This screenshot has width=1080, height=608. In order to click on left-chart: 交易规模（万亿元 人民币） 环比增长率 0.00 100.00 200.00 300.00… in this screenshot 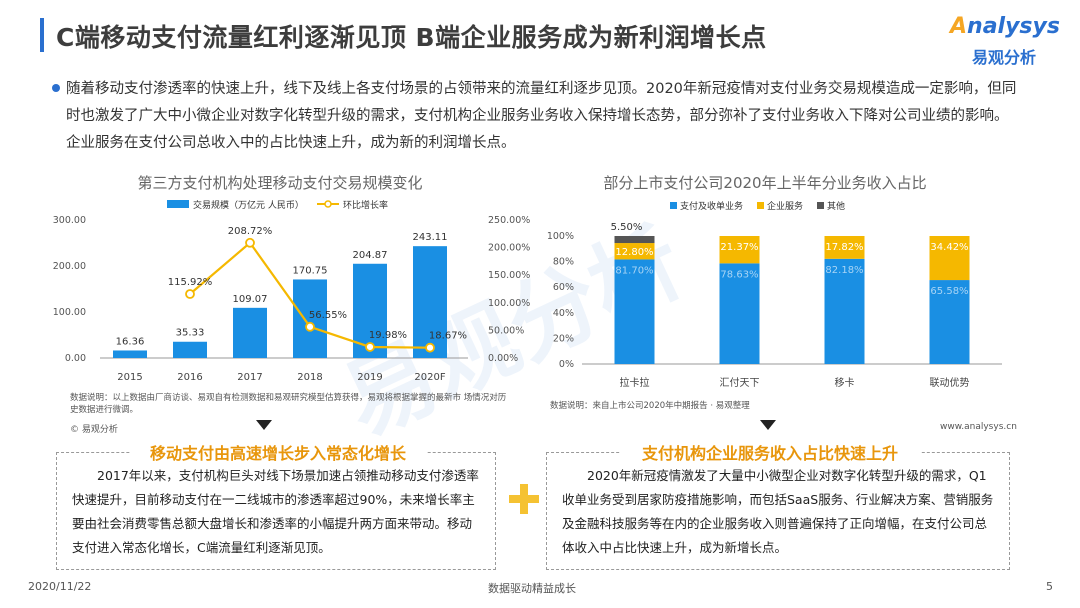, I will do `click(292, 291)`.